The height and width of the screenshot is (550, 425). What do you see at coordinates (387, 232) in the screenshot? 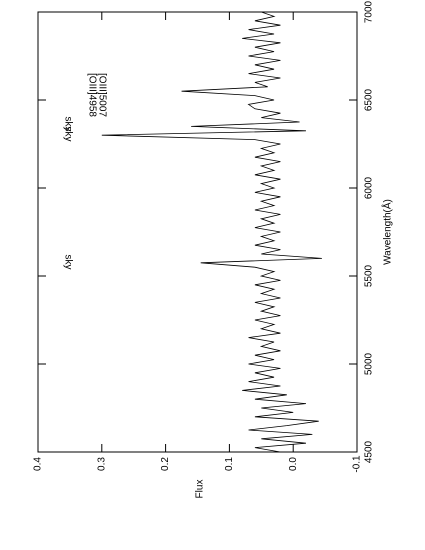
I see `x-axis-label: Wavelength(Å)` at bounding box center [387, 232].